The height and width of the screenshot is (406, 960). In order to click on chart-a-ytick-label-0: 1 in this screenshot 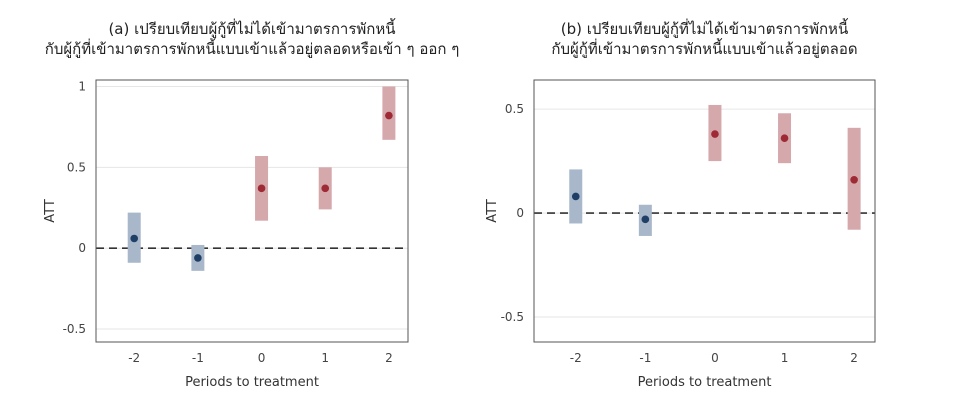, I will do `click(82, 86)`.